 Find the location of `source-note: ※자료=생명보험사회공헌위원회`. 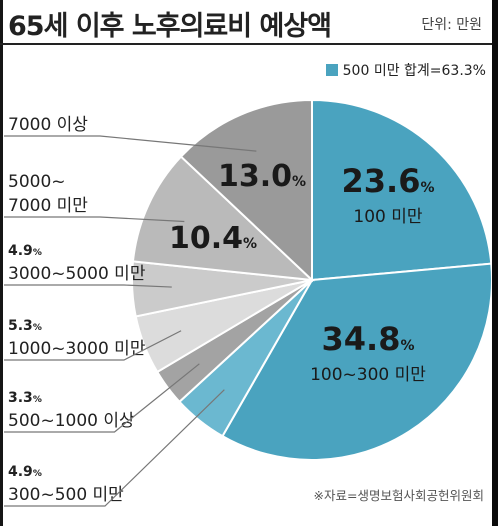

source-note: ※자료=생명보험사회공헌위원회 is located at coordinates (398, 495).